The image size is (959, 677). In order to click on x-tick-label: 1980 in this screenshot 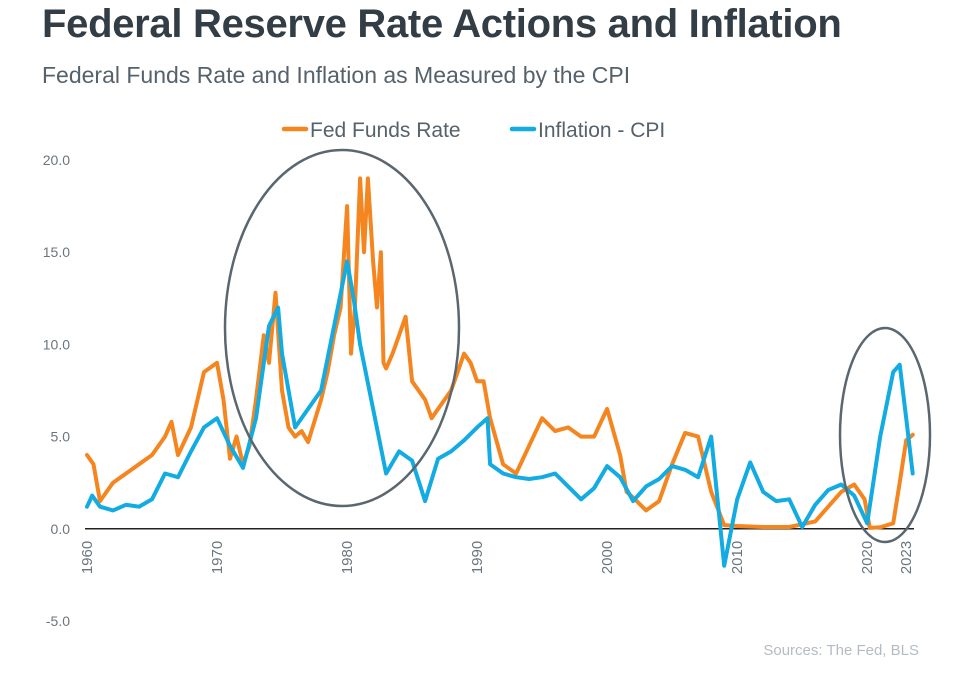, I will do `click(347, 557)`.